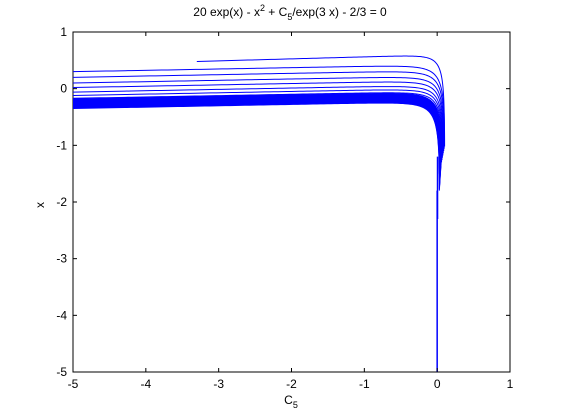  Describe the element at coordinates (61, 372) in the screenshot. I see `y-tick-label: -5` at that location.